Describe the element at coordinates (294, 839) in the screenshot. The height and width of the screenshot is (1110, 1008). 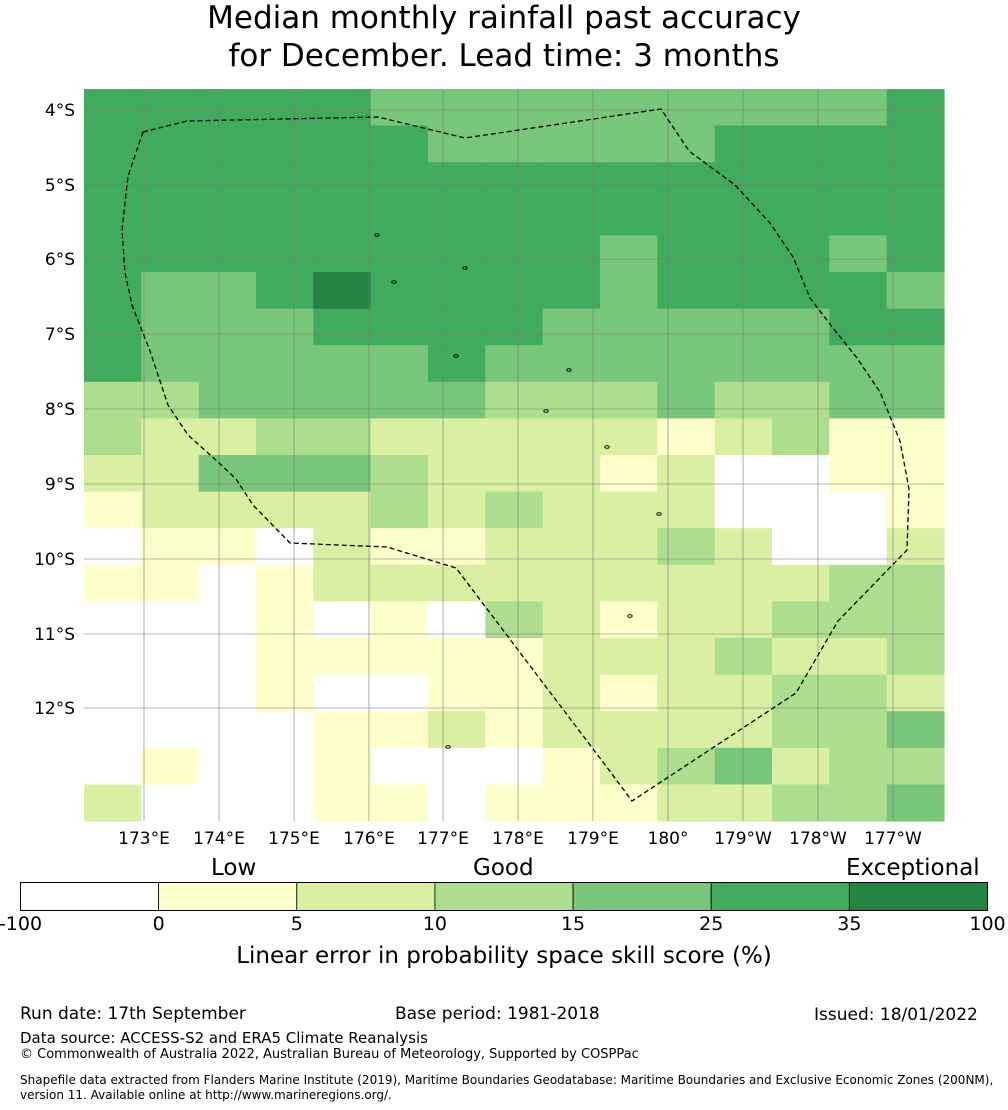
I see `longitude-label: 175°E` at that location.